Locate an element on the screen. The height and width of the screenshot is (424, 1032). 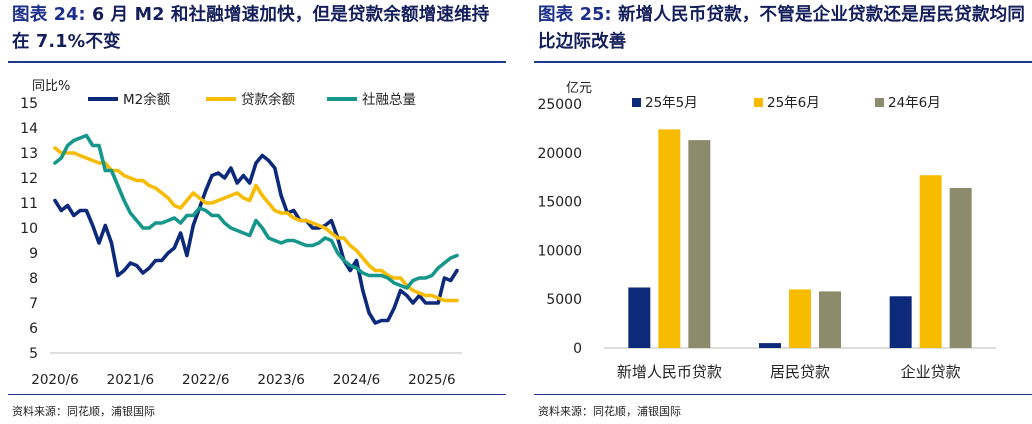
y-tick-label: 15 is located at coordinates (29, 104).